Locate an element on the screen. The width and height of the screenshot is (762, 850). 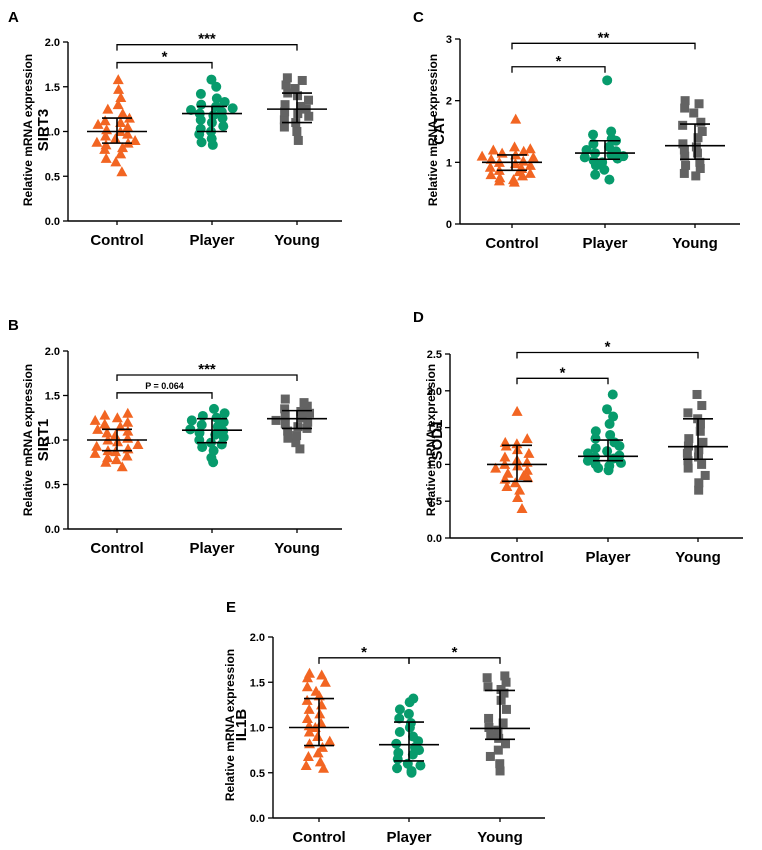
y-tick-label: 1 is located at coordinates (449, 163).